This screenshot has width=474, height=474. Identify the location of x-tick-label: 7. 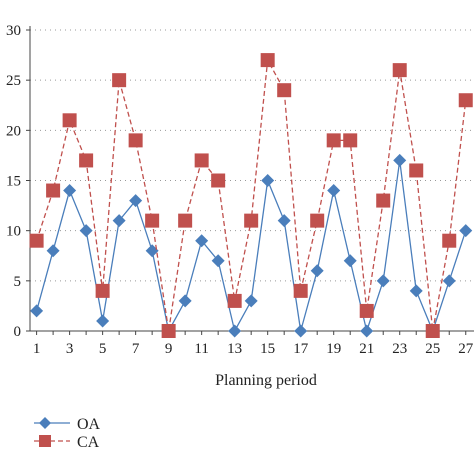
(136, 349).